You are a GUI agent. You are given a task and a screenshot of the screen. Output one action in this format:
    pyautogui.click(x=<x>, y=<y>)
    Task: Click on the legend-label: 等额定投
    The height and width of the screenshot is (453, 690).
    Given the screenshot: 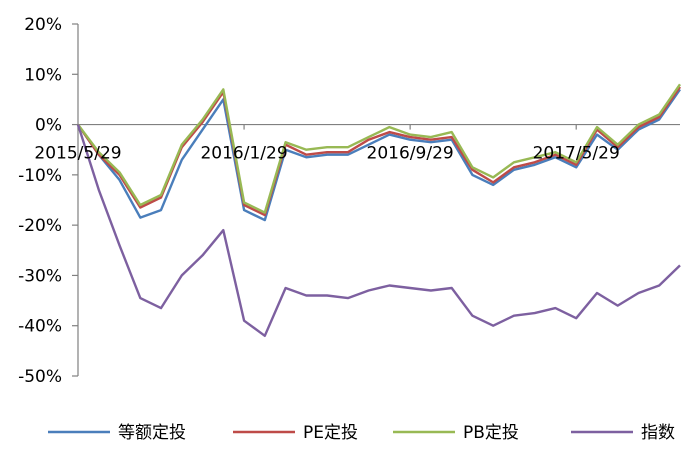 What is the action you would take?
    pyautogui.click(x=152, y=433)
    